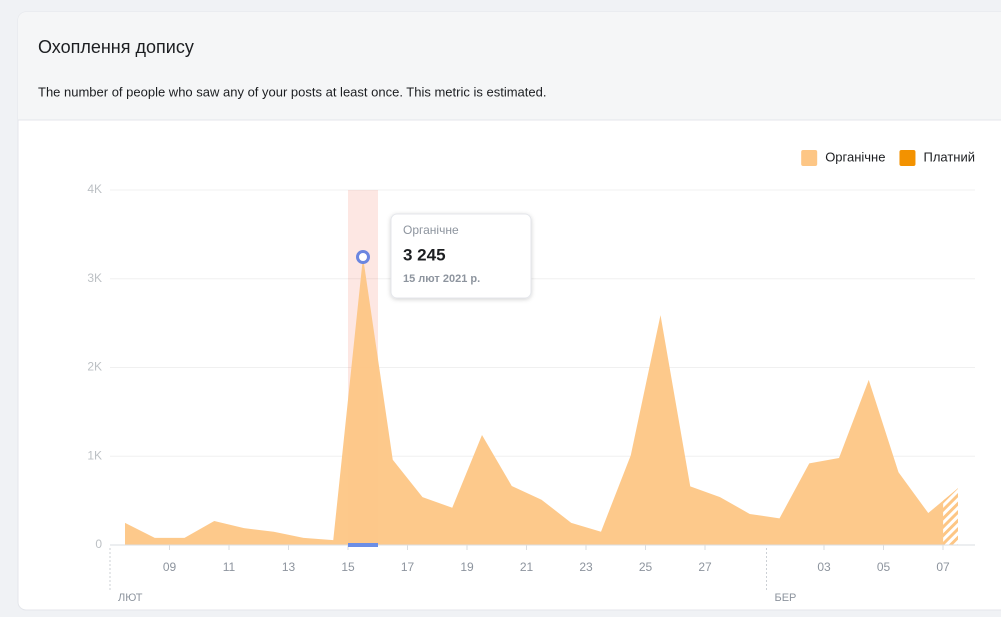  I want to click on highlight-point, so click(363, 257).